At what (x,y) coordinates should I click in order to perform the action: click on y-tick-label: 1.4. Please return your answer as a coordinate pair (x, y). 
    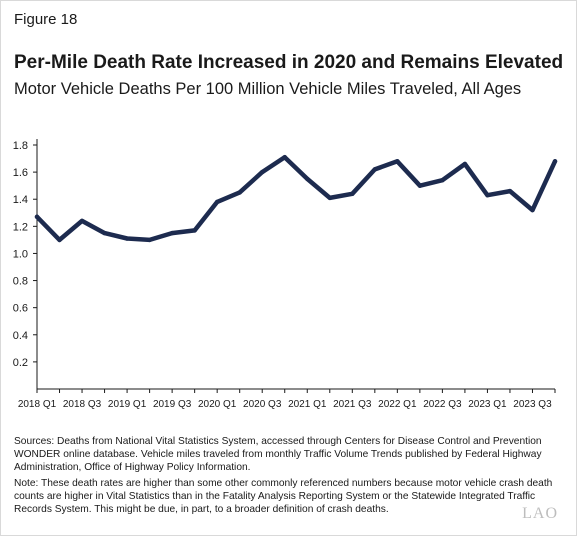
    Looking at the image, I should click on (20, 200).